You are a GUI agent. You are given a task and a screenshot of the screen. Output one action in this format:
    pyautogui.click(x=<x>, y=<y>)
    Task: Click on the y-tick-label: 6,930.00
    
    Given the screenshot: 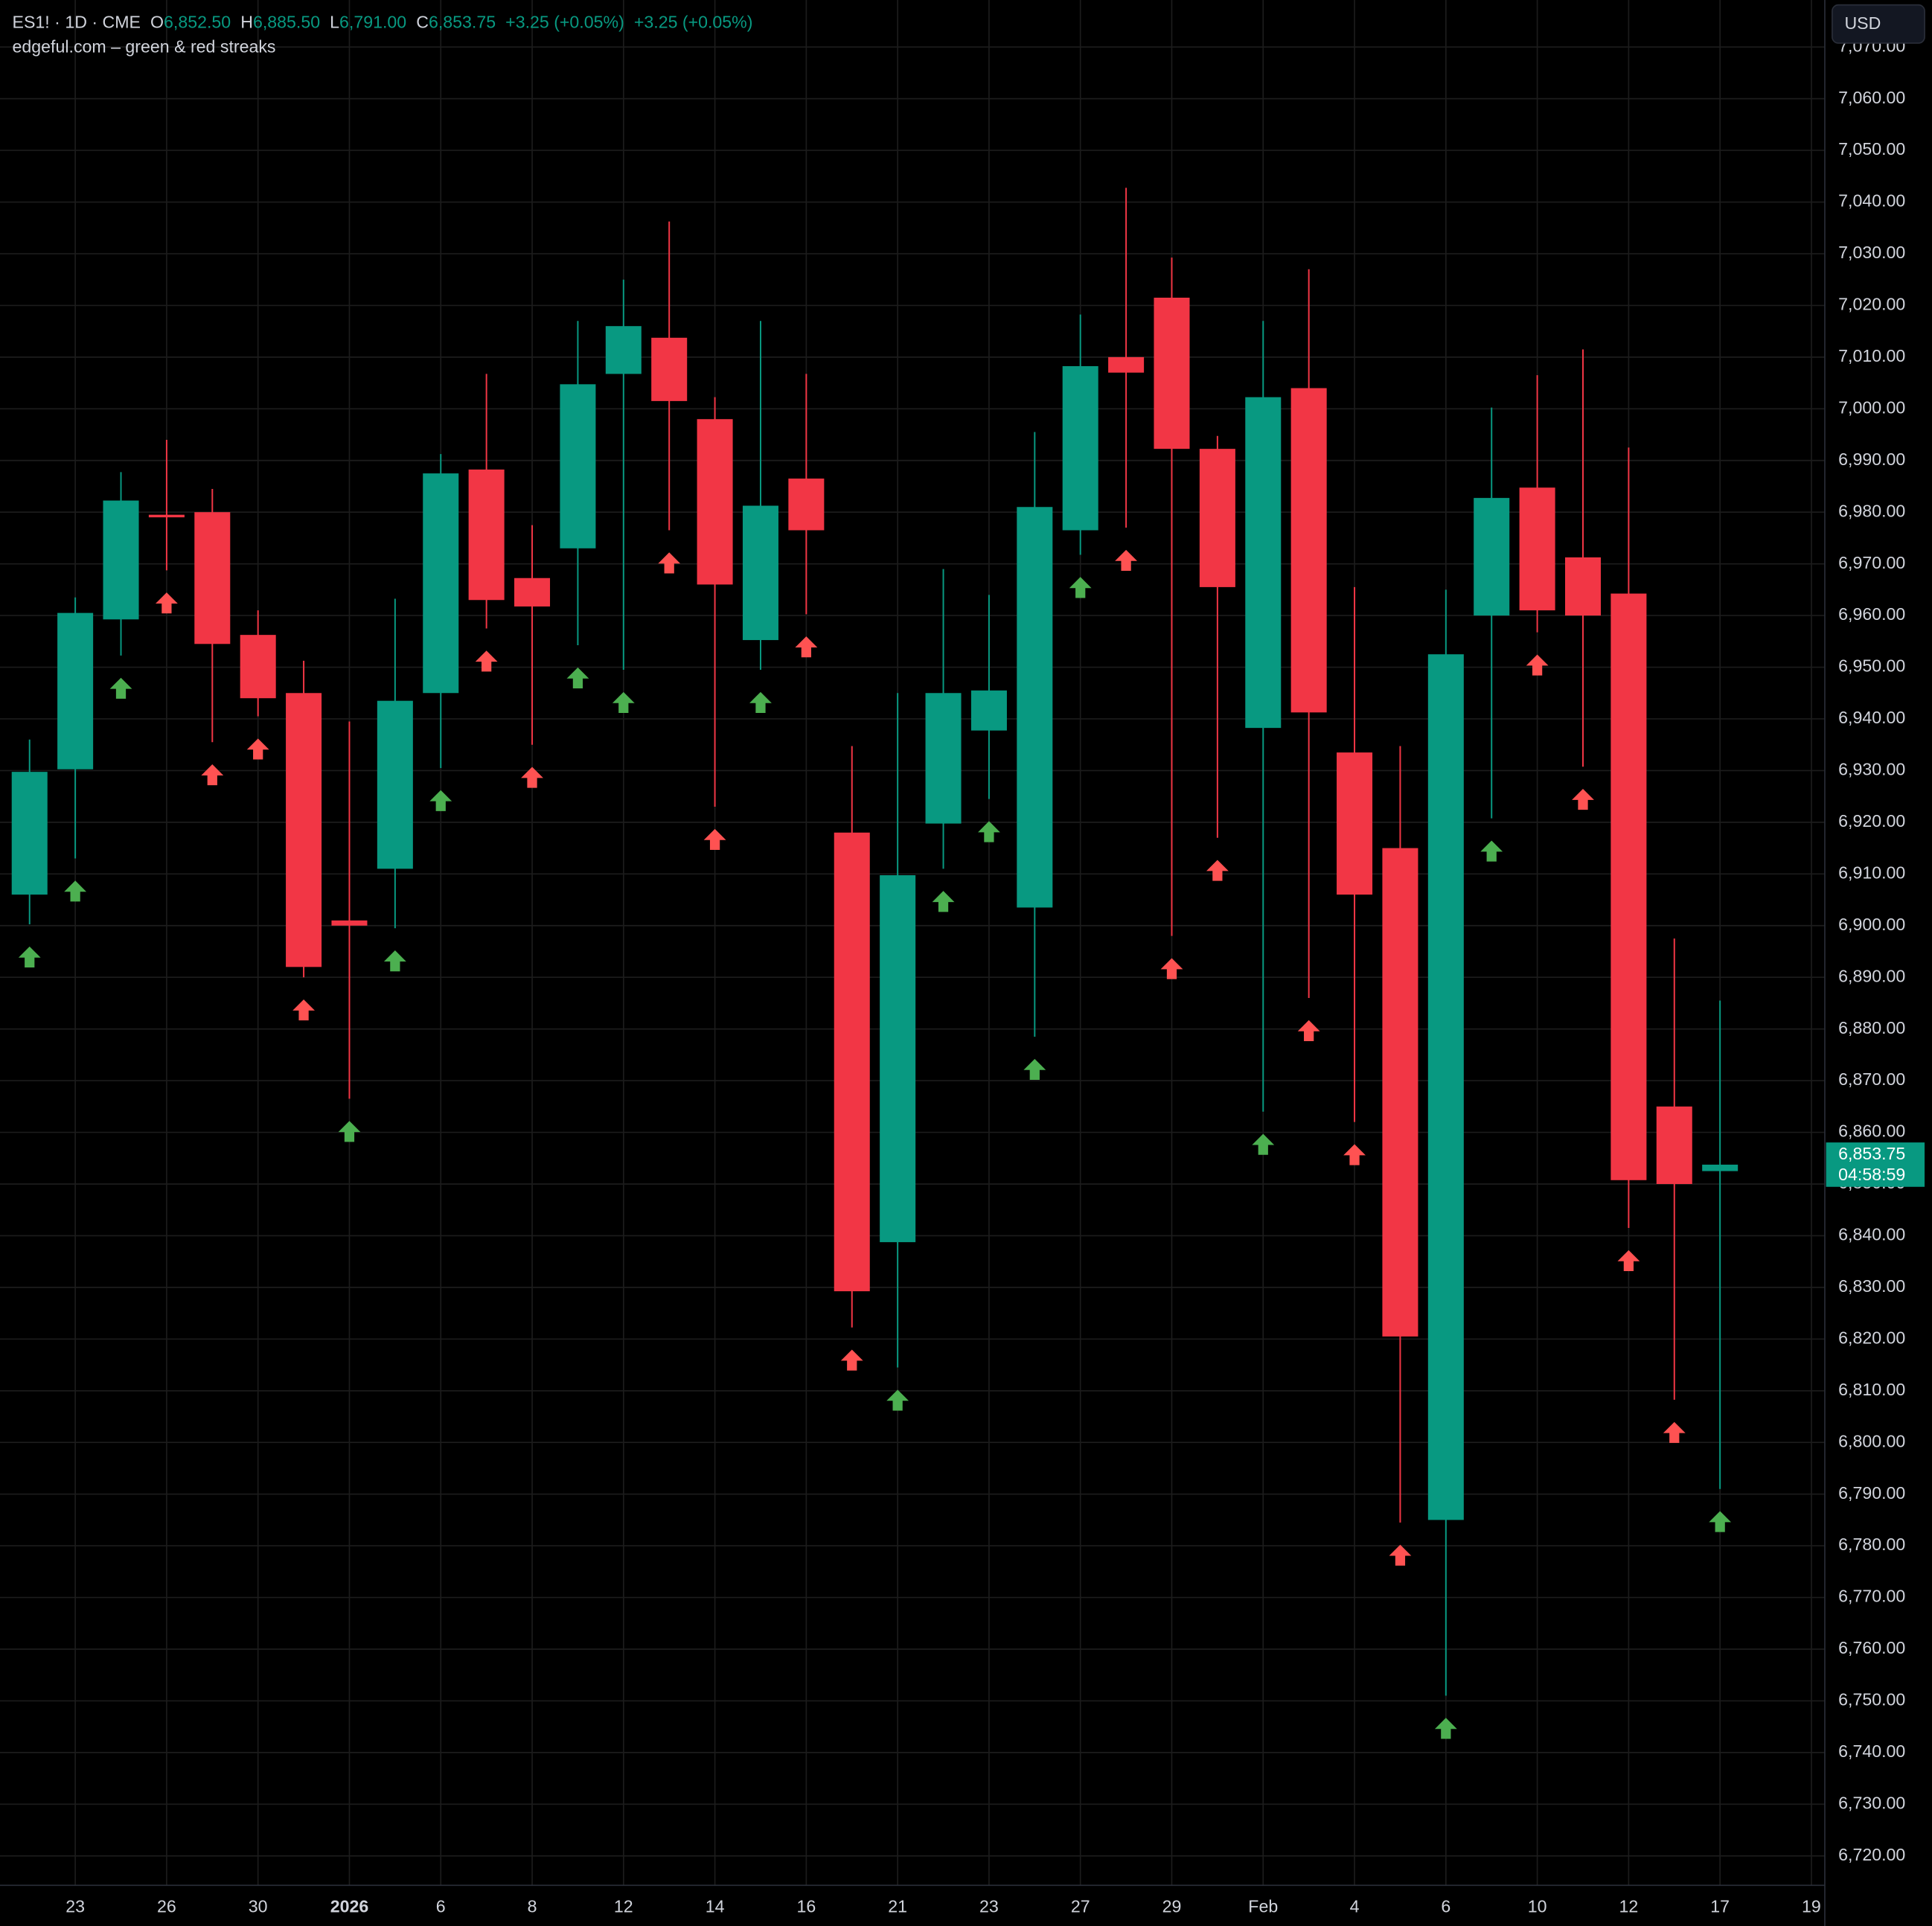 What is the action you would take?
    pyautogui.click(x=1871, y=769)
    